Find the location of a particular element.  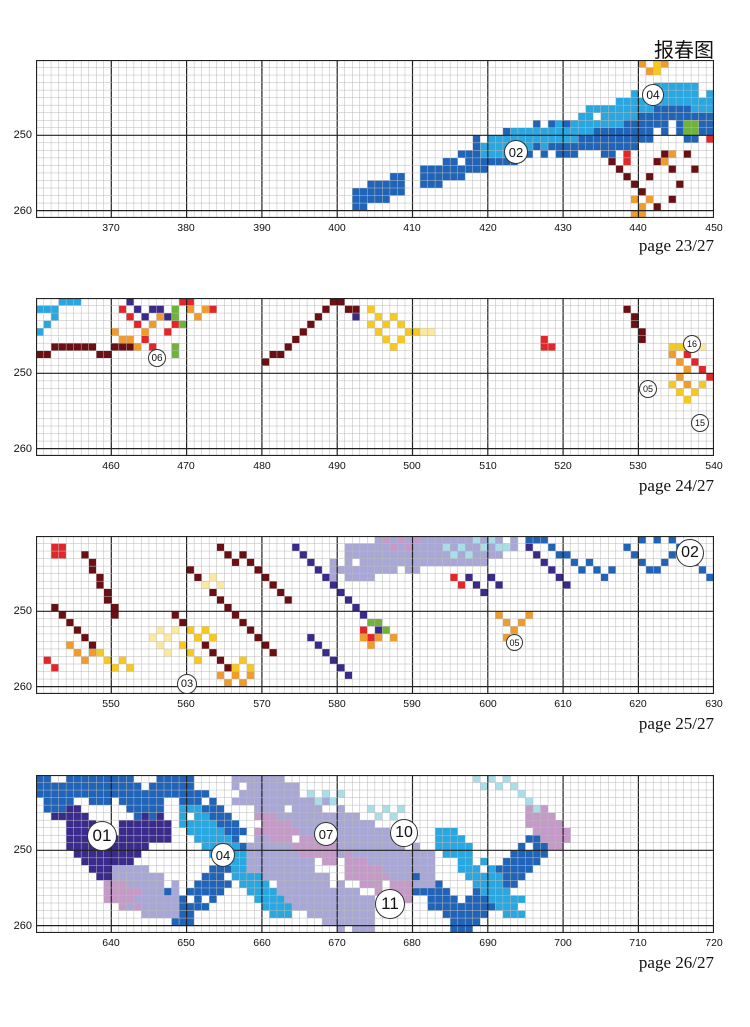

chart-title: 报春图 is located at coordinates (684, 50).